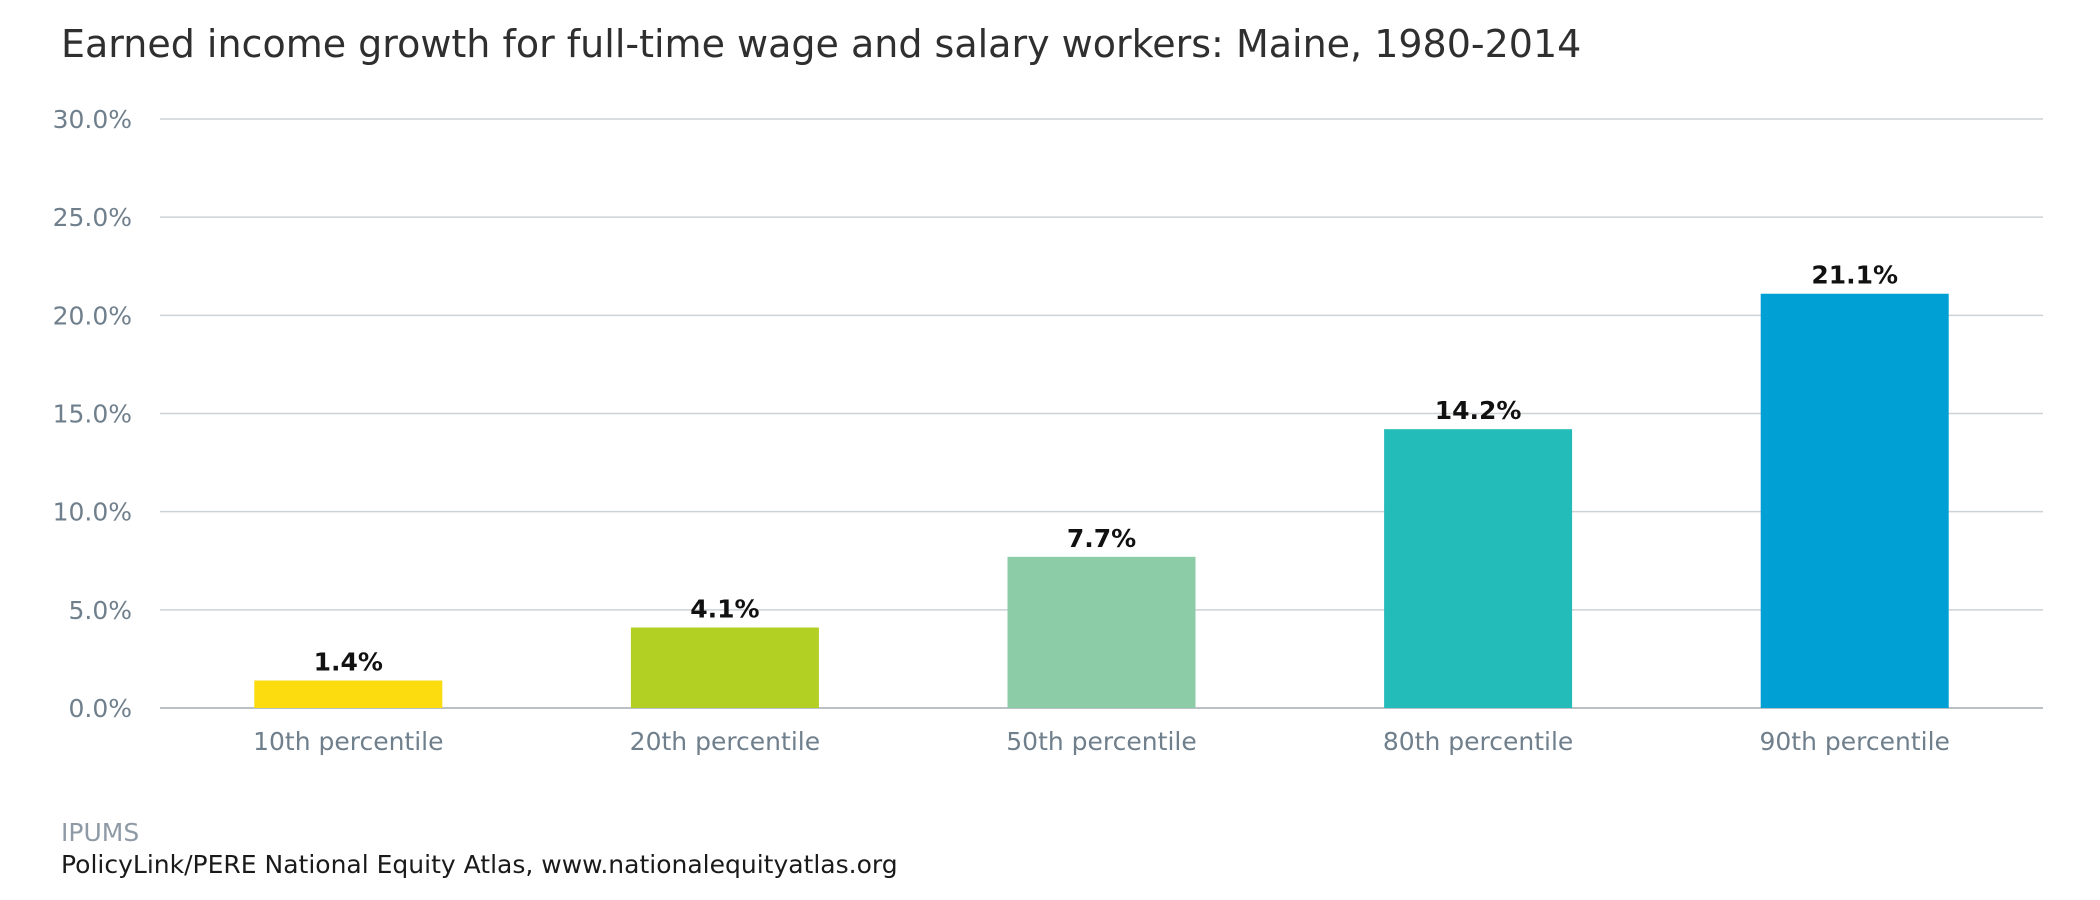 The height and width of the screenshot is (900, 2100). Describe the element at coordinates (724, 609) in the screenshot. I see `data-label: 4.1%` at that location.